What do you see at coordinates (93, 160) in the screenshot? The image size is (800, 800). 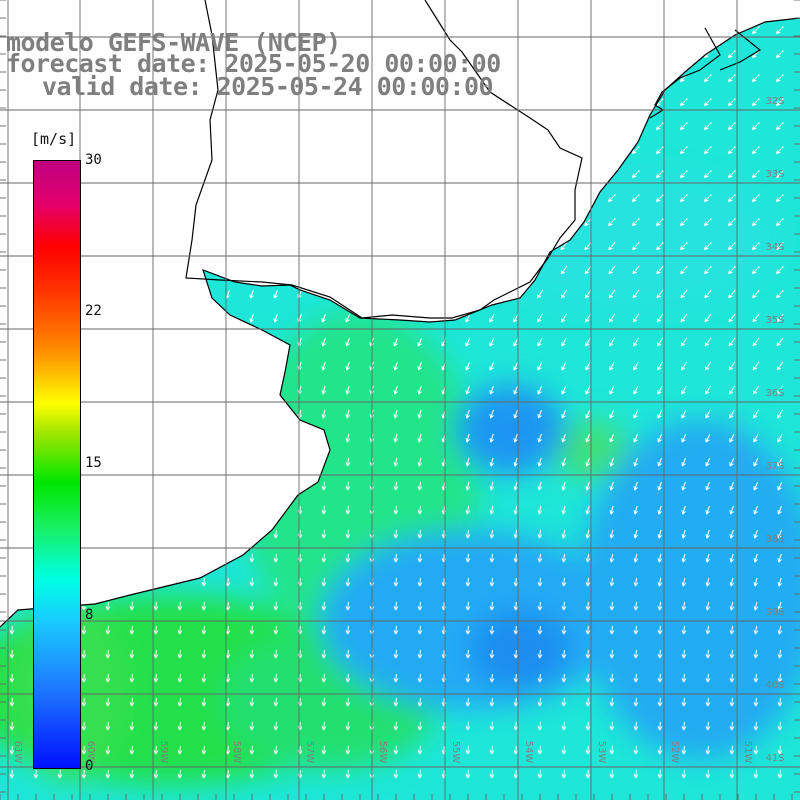 I see `colorbar-tick: 30` at bounding box center [93, 160].